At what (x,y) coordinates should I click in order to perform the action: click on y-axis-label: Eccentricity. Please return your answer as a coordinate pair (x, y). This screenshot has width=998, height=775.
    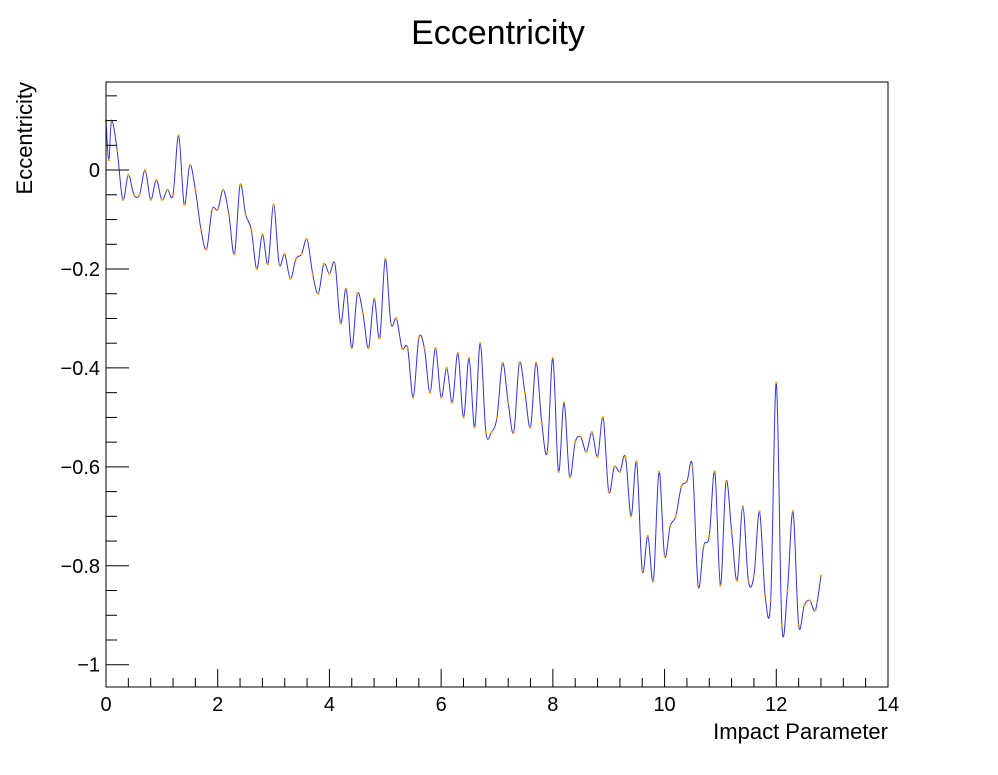
    Looking at the image, I should click on (24, 138).